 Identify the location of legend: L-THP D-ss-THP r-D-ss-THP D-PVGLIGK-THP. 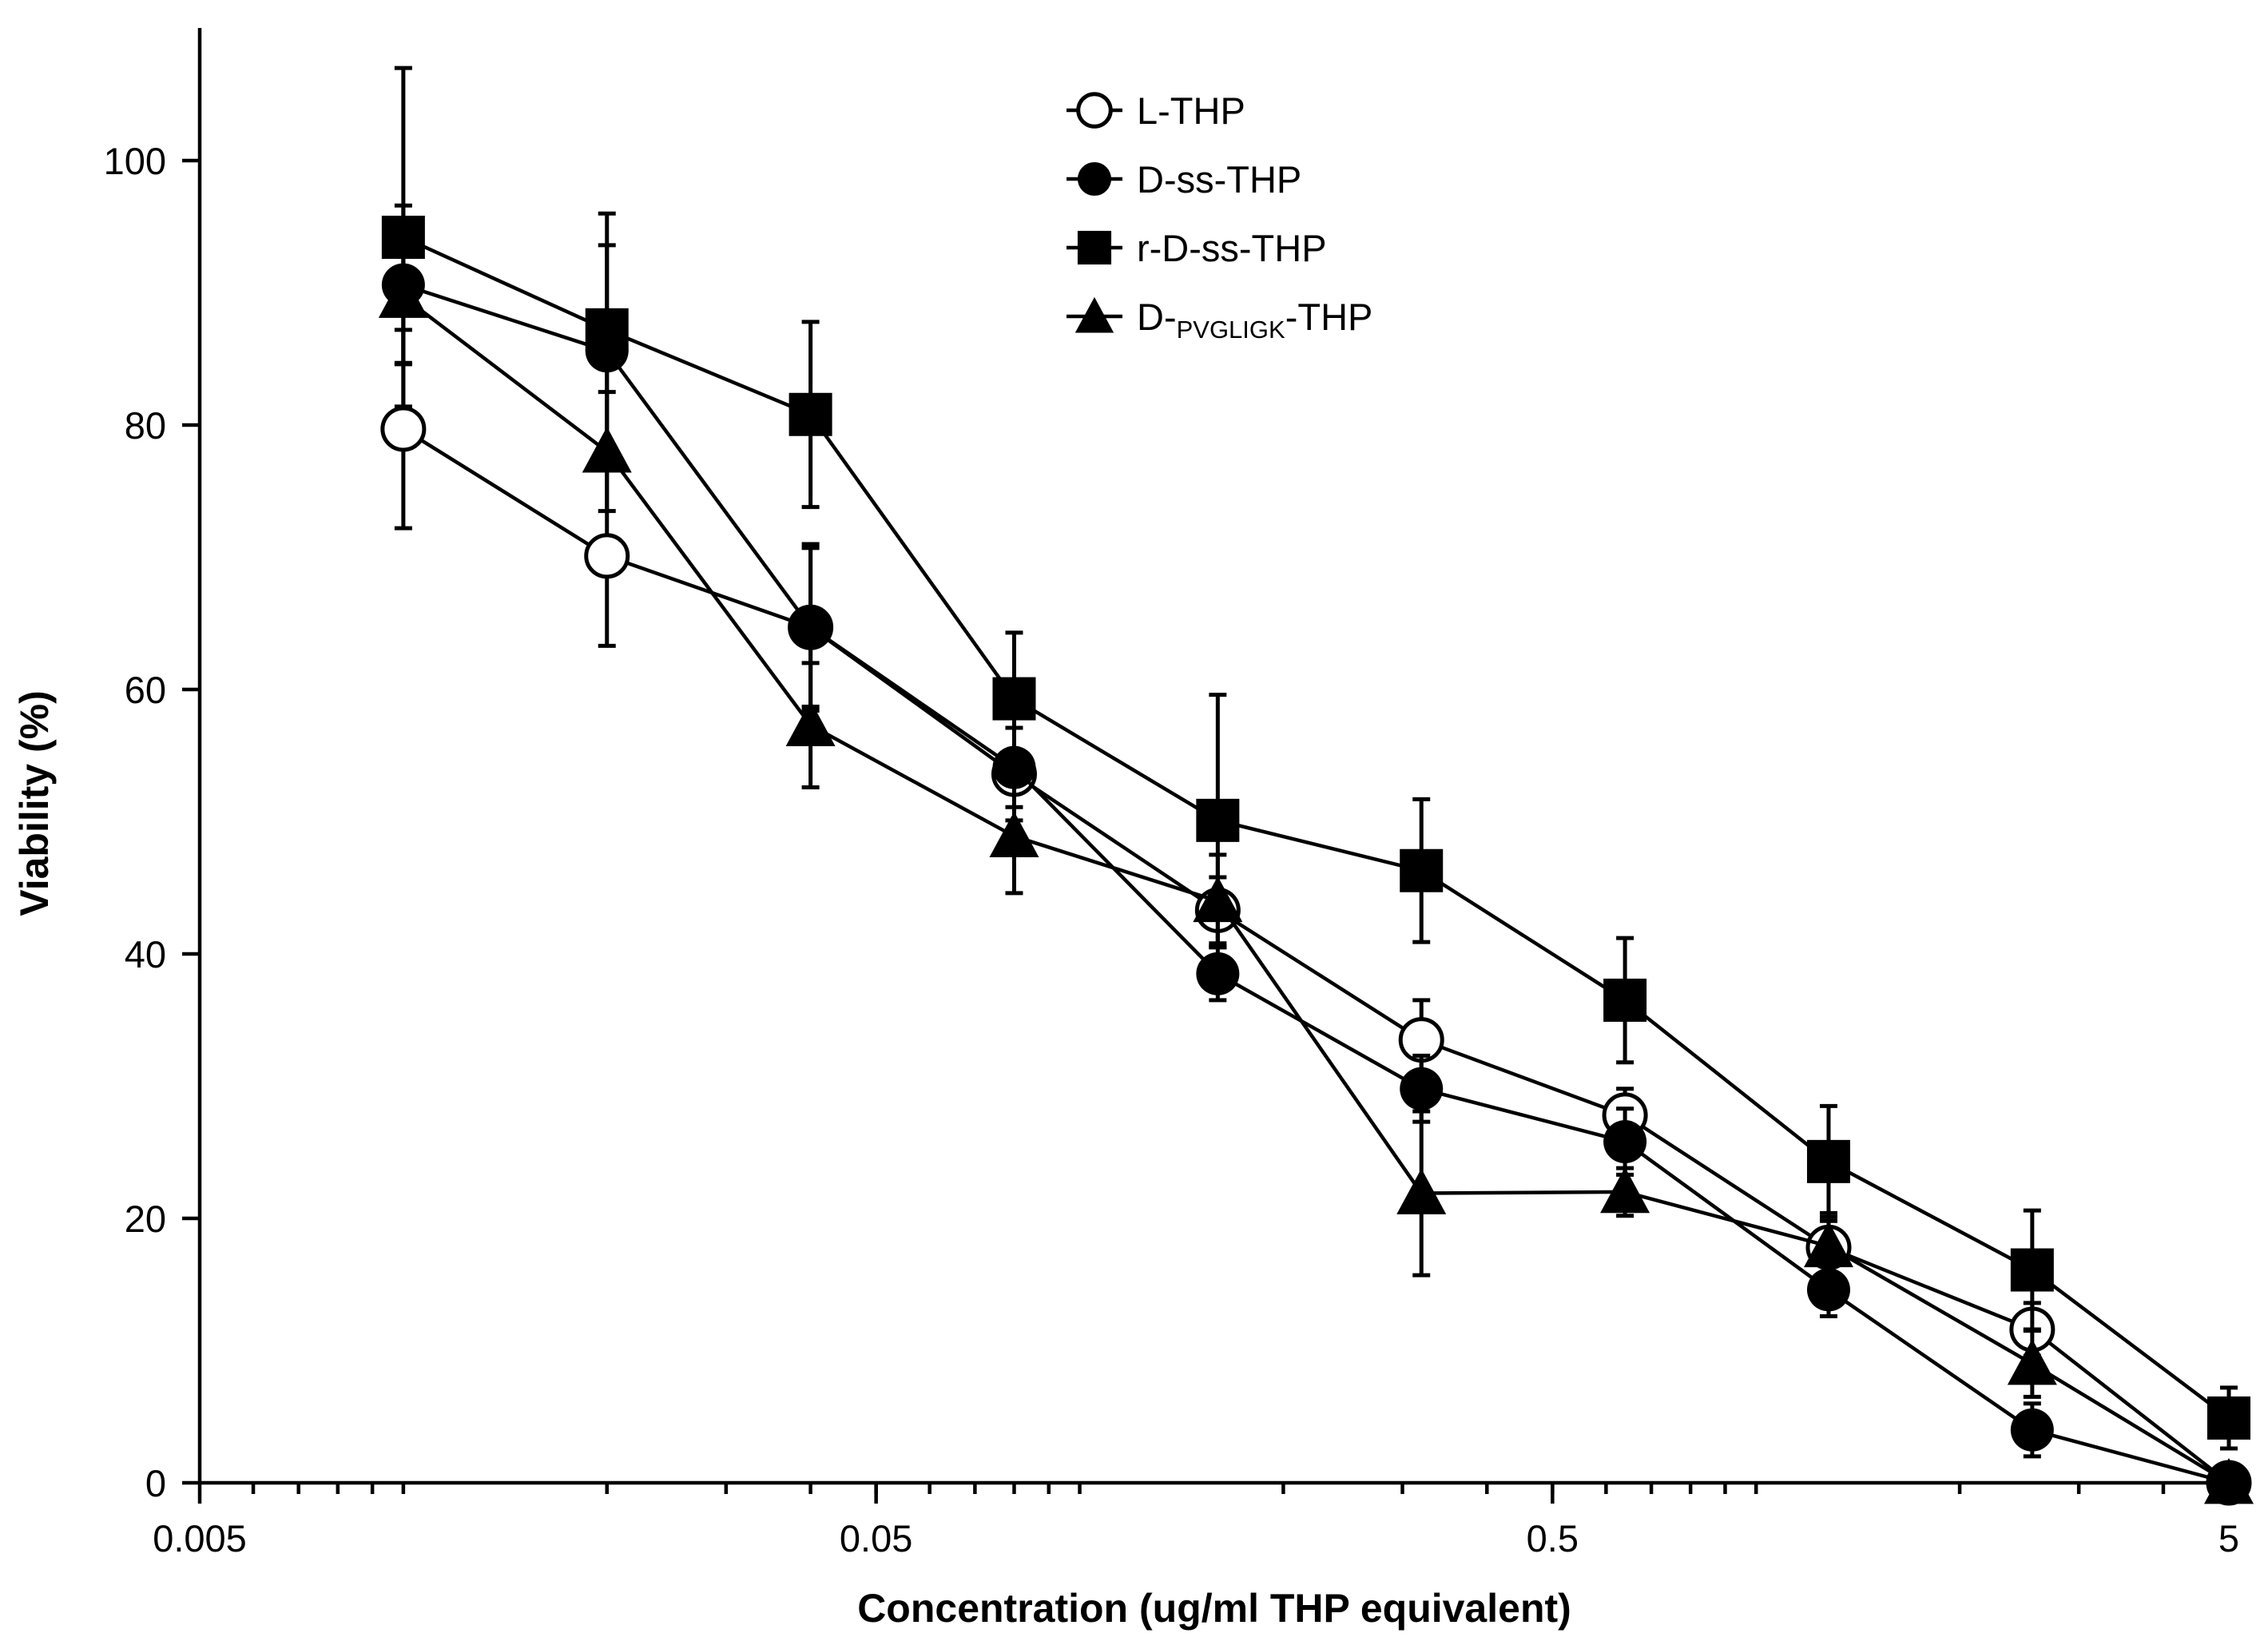
(1219, 216).